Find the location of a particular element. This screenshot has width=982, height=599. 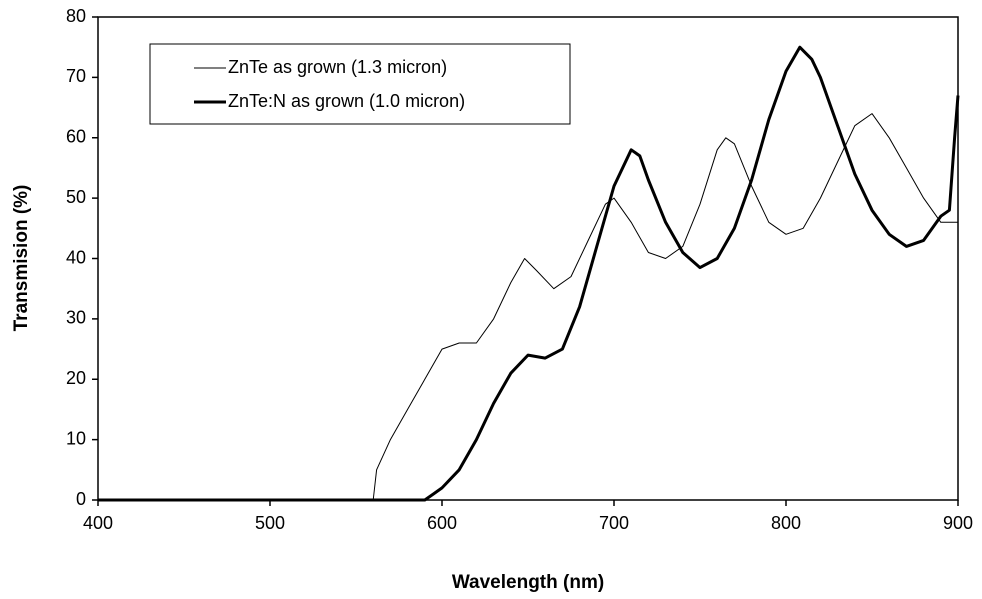

y-tick-label: 50 is located at coordinates (76, 197).